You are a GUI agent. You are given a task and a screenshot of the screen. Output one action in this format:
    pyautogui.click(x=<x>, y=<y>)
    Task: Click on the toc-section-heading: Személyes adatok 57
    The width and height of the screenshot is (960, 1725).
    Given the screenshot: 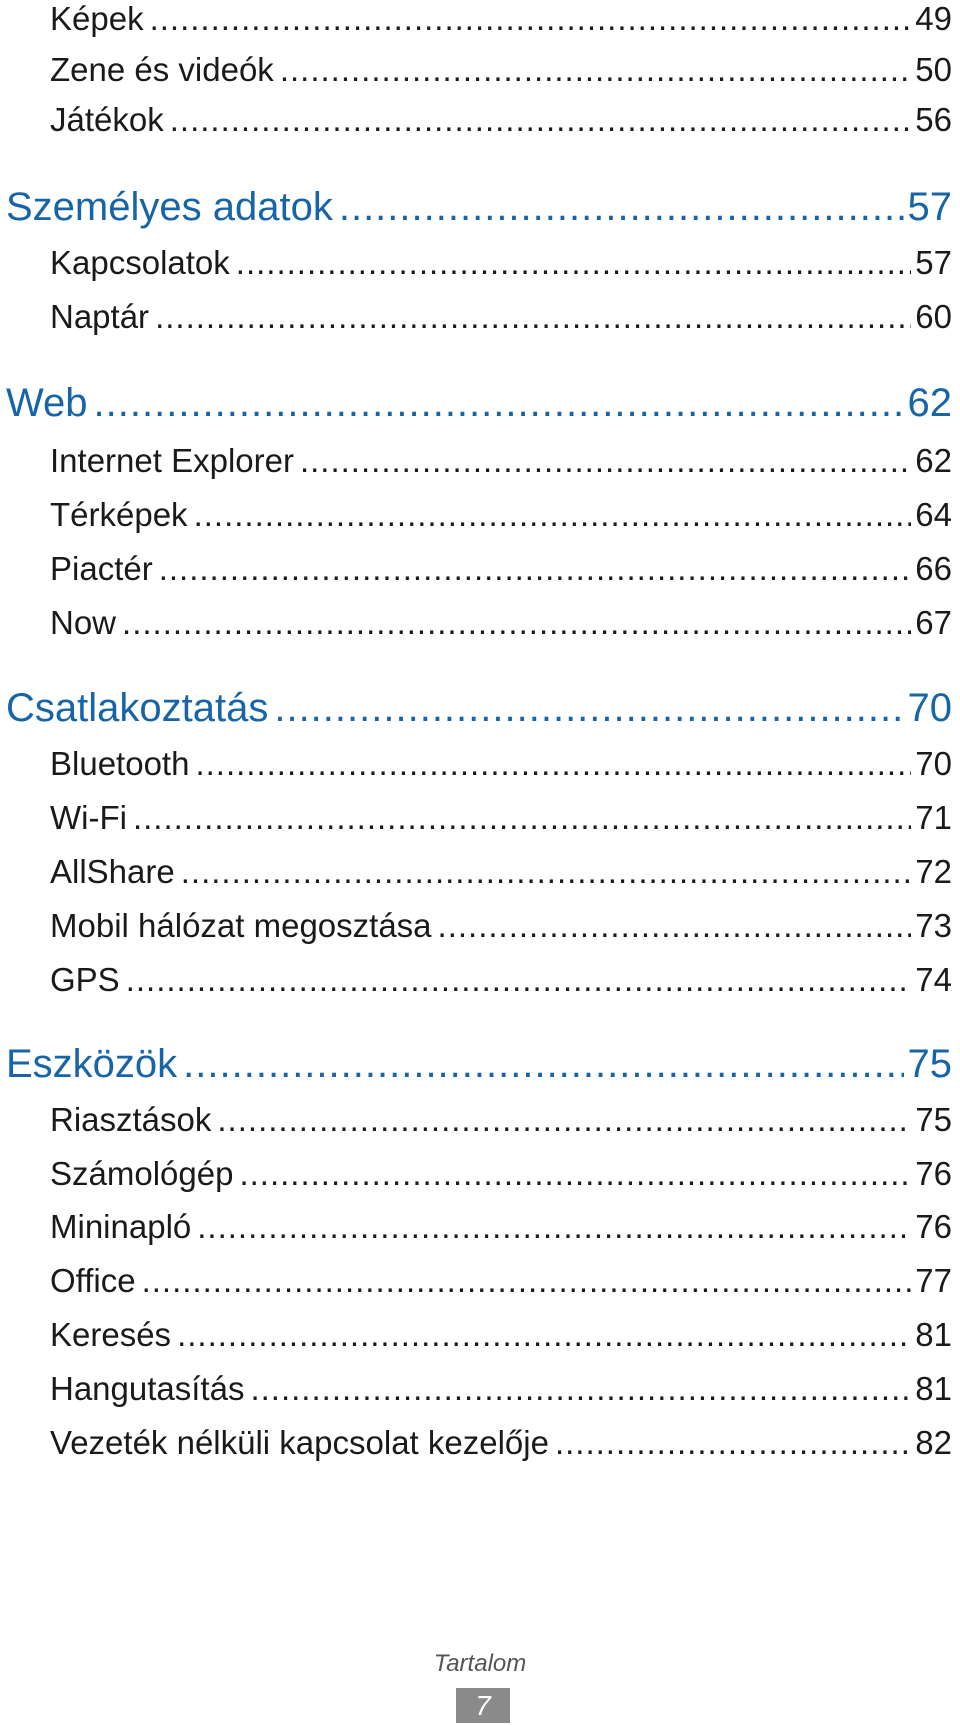 What is the action you would take?
    pyautogui.click(x=479, y=207)
    